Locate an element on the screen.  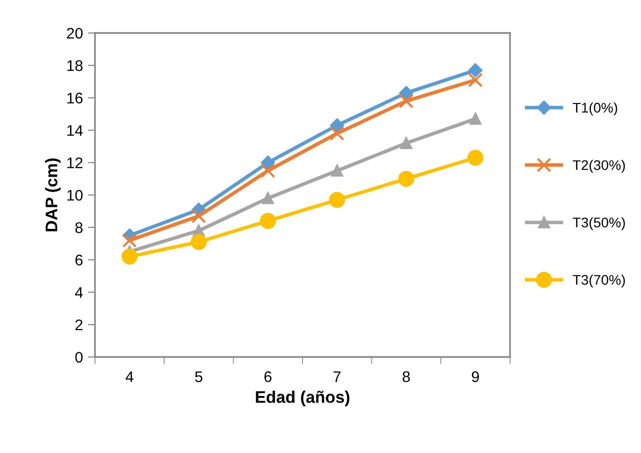
y-tick-label: 12 is located at coordinates (74, 162).